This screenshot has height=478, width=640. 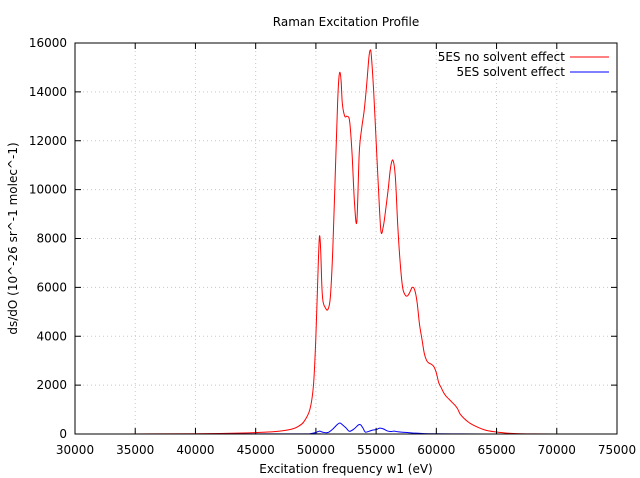 What do you see at coordinates (51, 385) in the screenshot?
I see `y-tick-label: 2000` at bounding box center [51, 385].